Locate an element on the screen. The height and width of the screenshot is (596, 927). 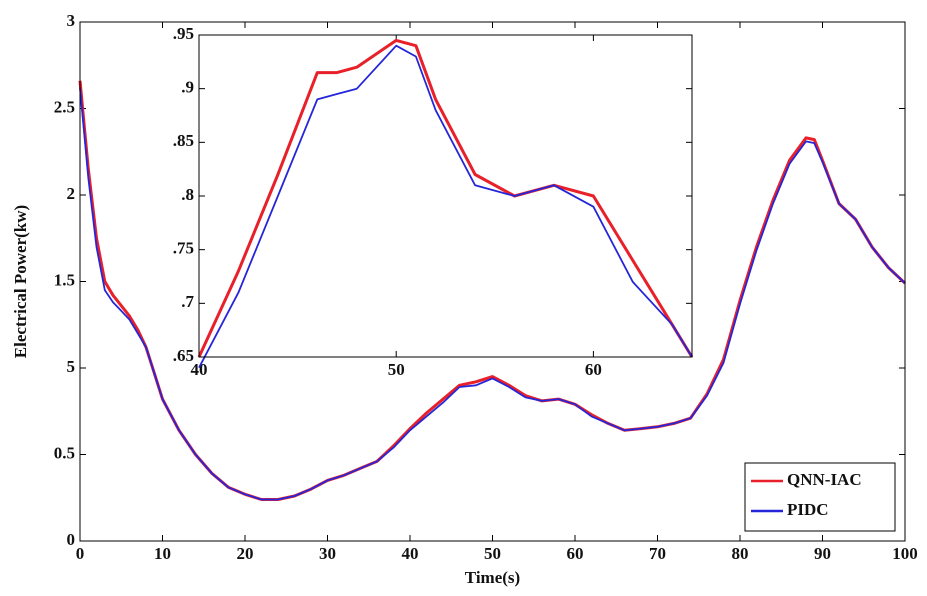
x-tick-label: 80 is located at coordinates (740, 553).